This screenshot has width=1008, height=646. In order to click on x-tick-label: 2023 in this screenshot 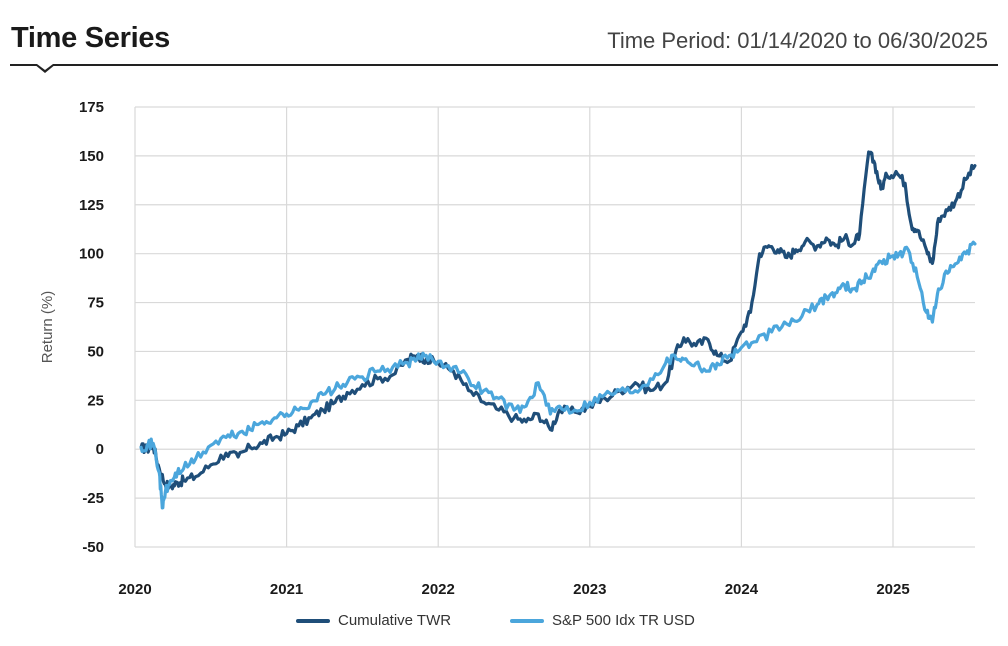, I will do `click(589, 589)`.